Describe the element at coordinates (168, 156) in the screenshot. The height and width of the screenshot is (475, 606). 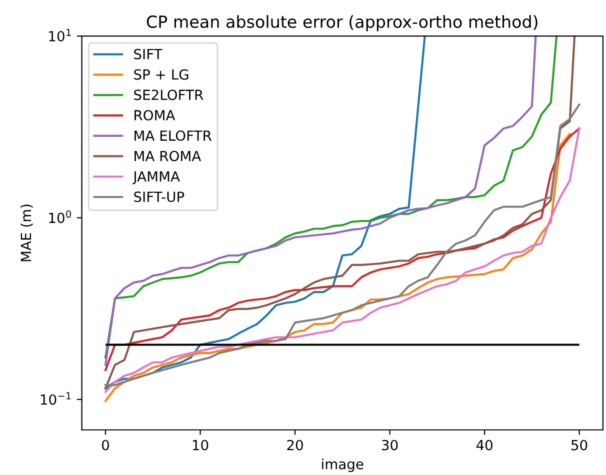
I see `legend-label: MA ROMA` at that location.